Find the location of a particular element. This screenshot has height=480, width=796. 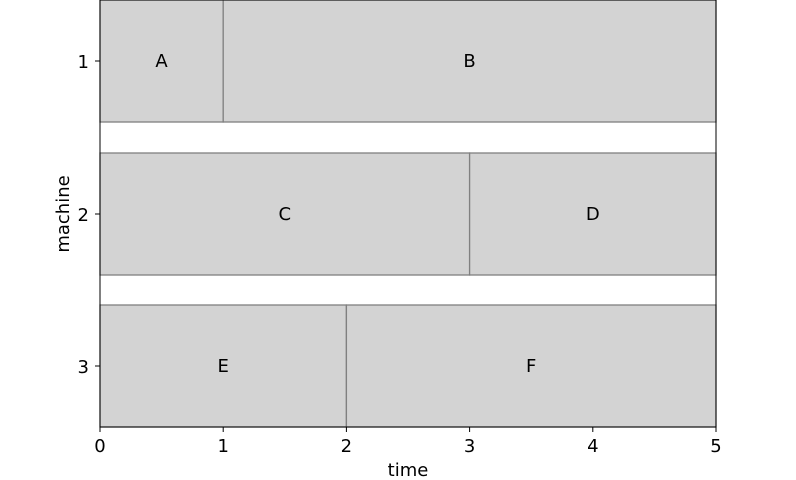

y-tick-label: 2 is located at coordinates (83, 215).